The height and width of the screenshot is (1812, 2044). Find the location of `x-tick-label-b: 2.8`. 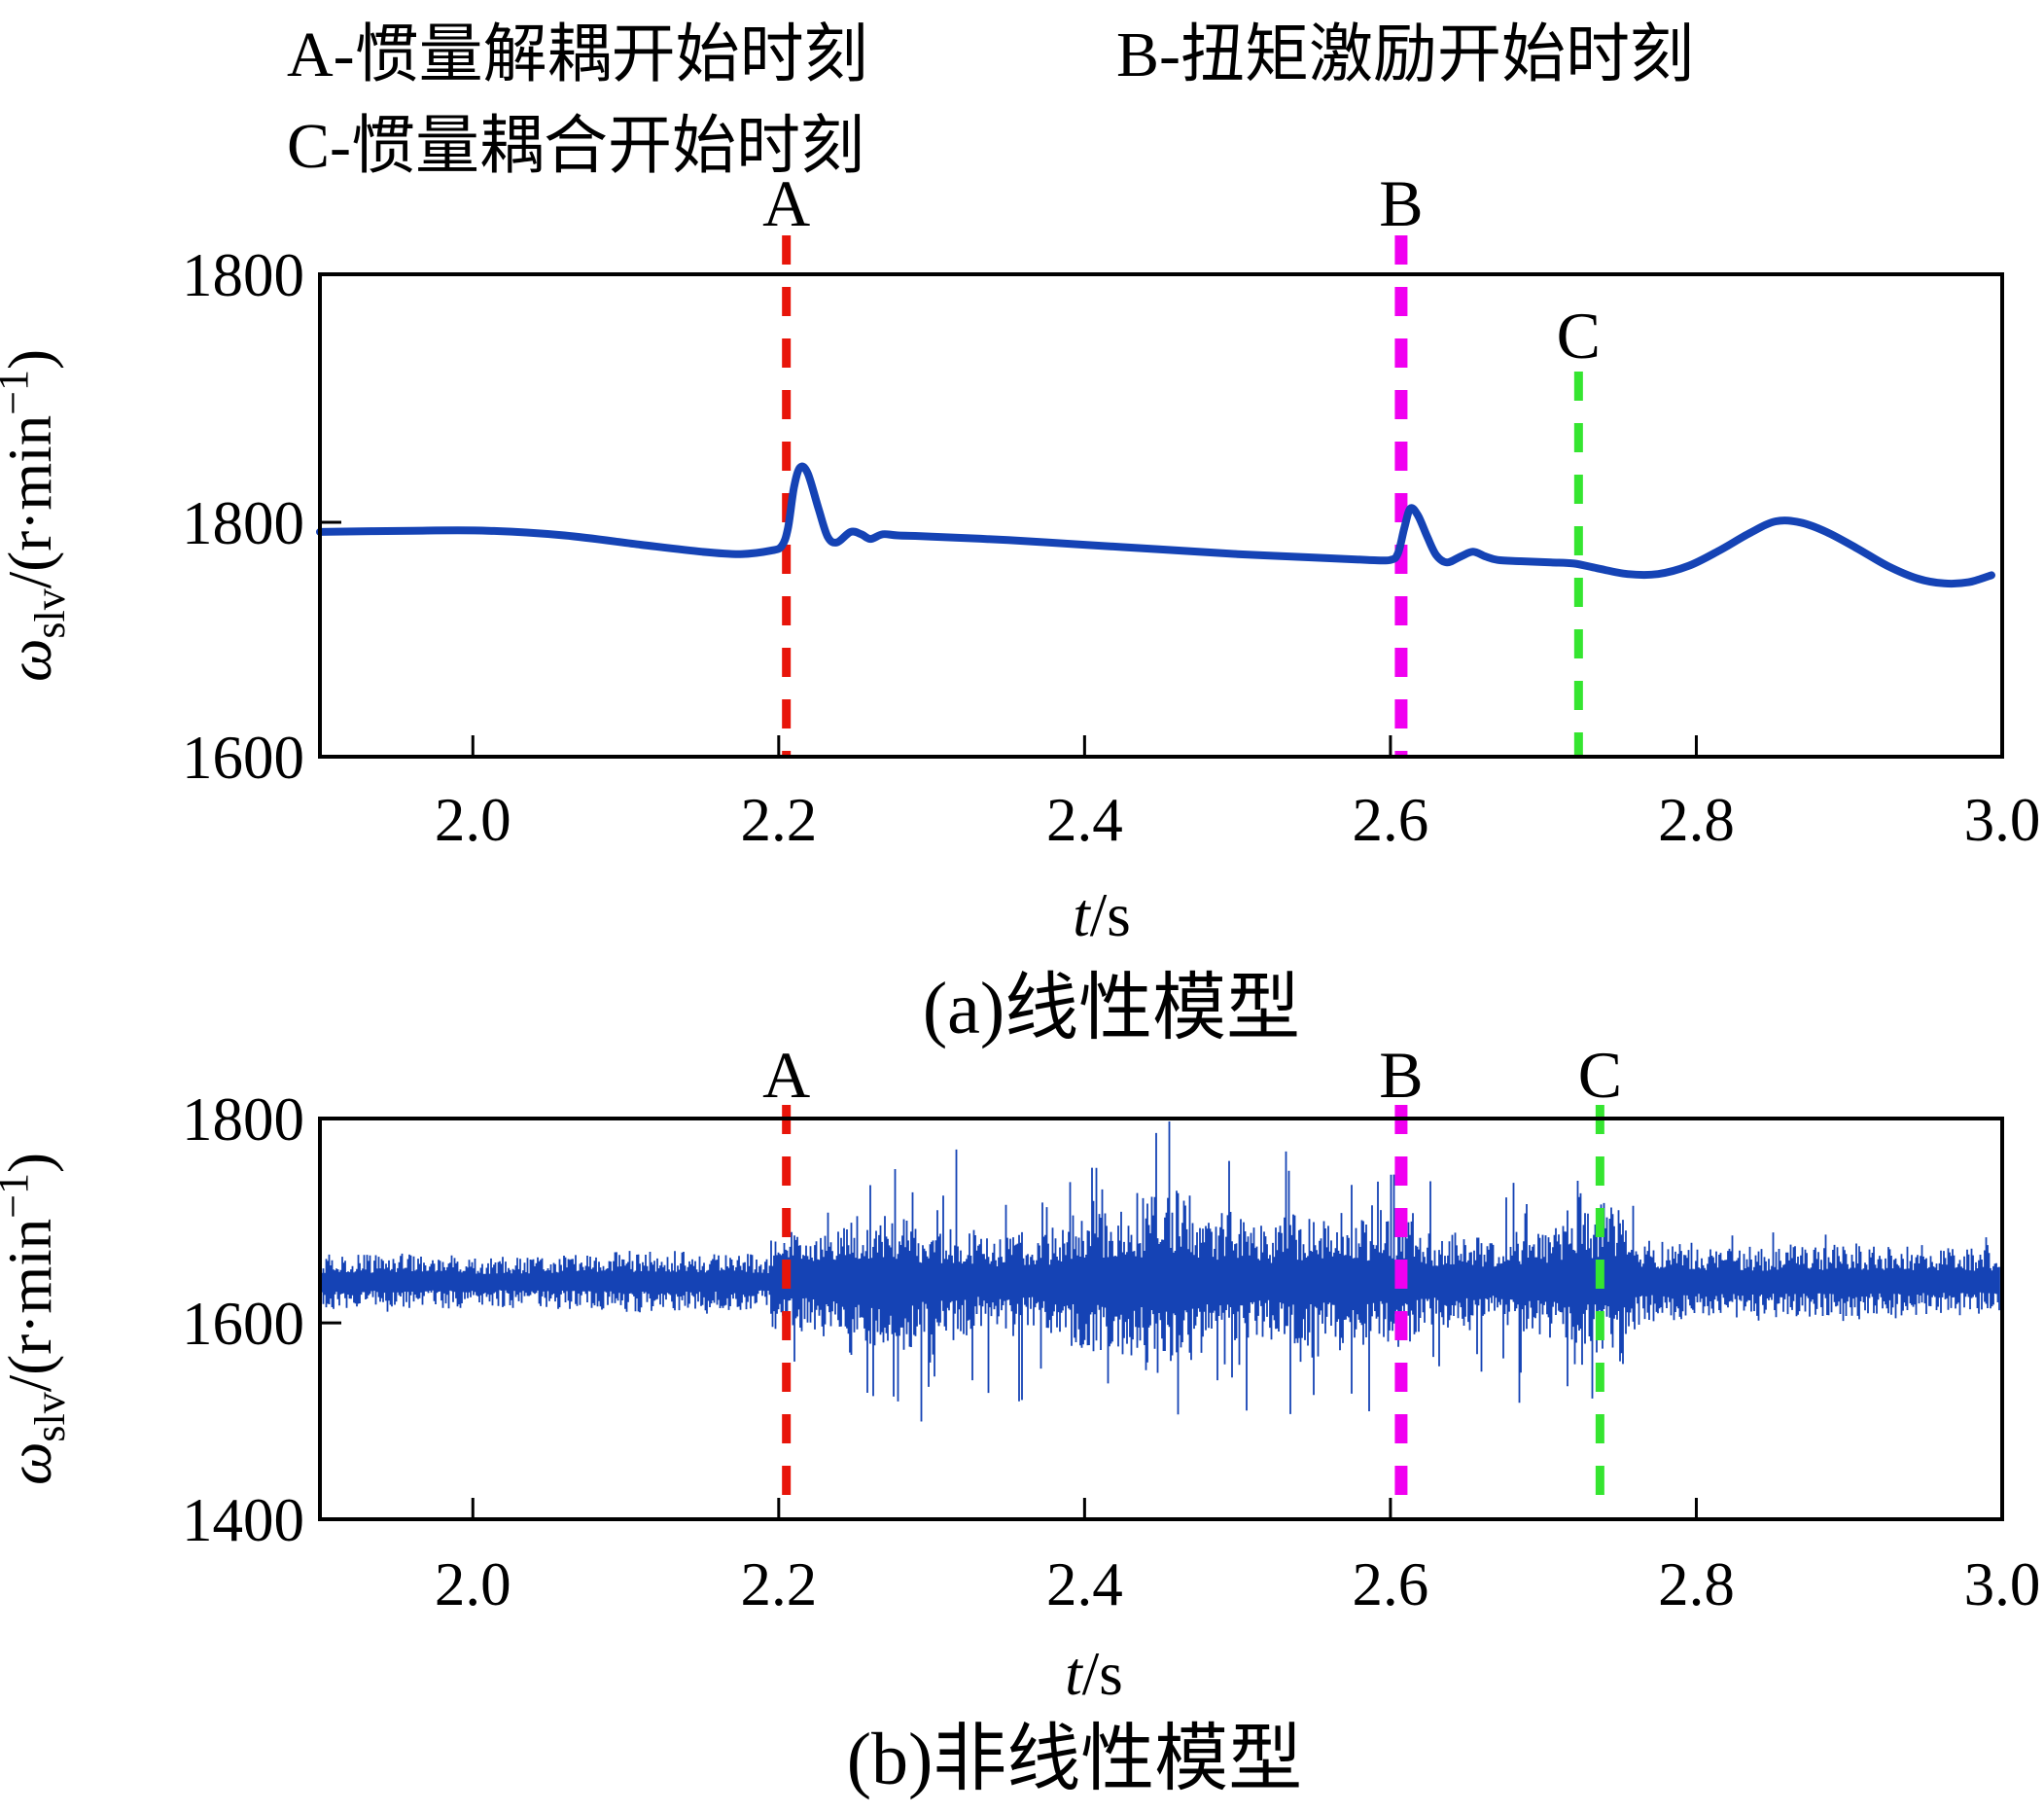

x-tick-label-b: 2.8 is located at coordinates (1697, 1584).